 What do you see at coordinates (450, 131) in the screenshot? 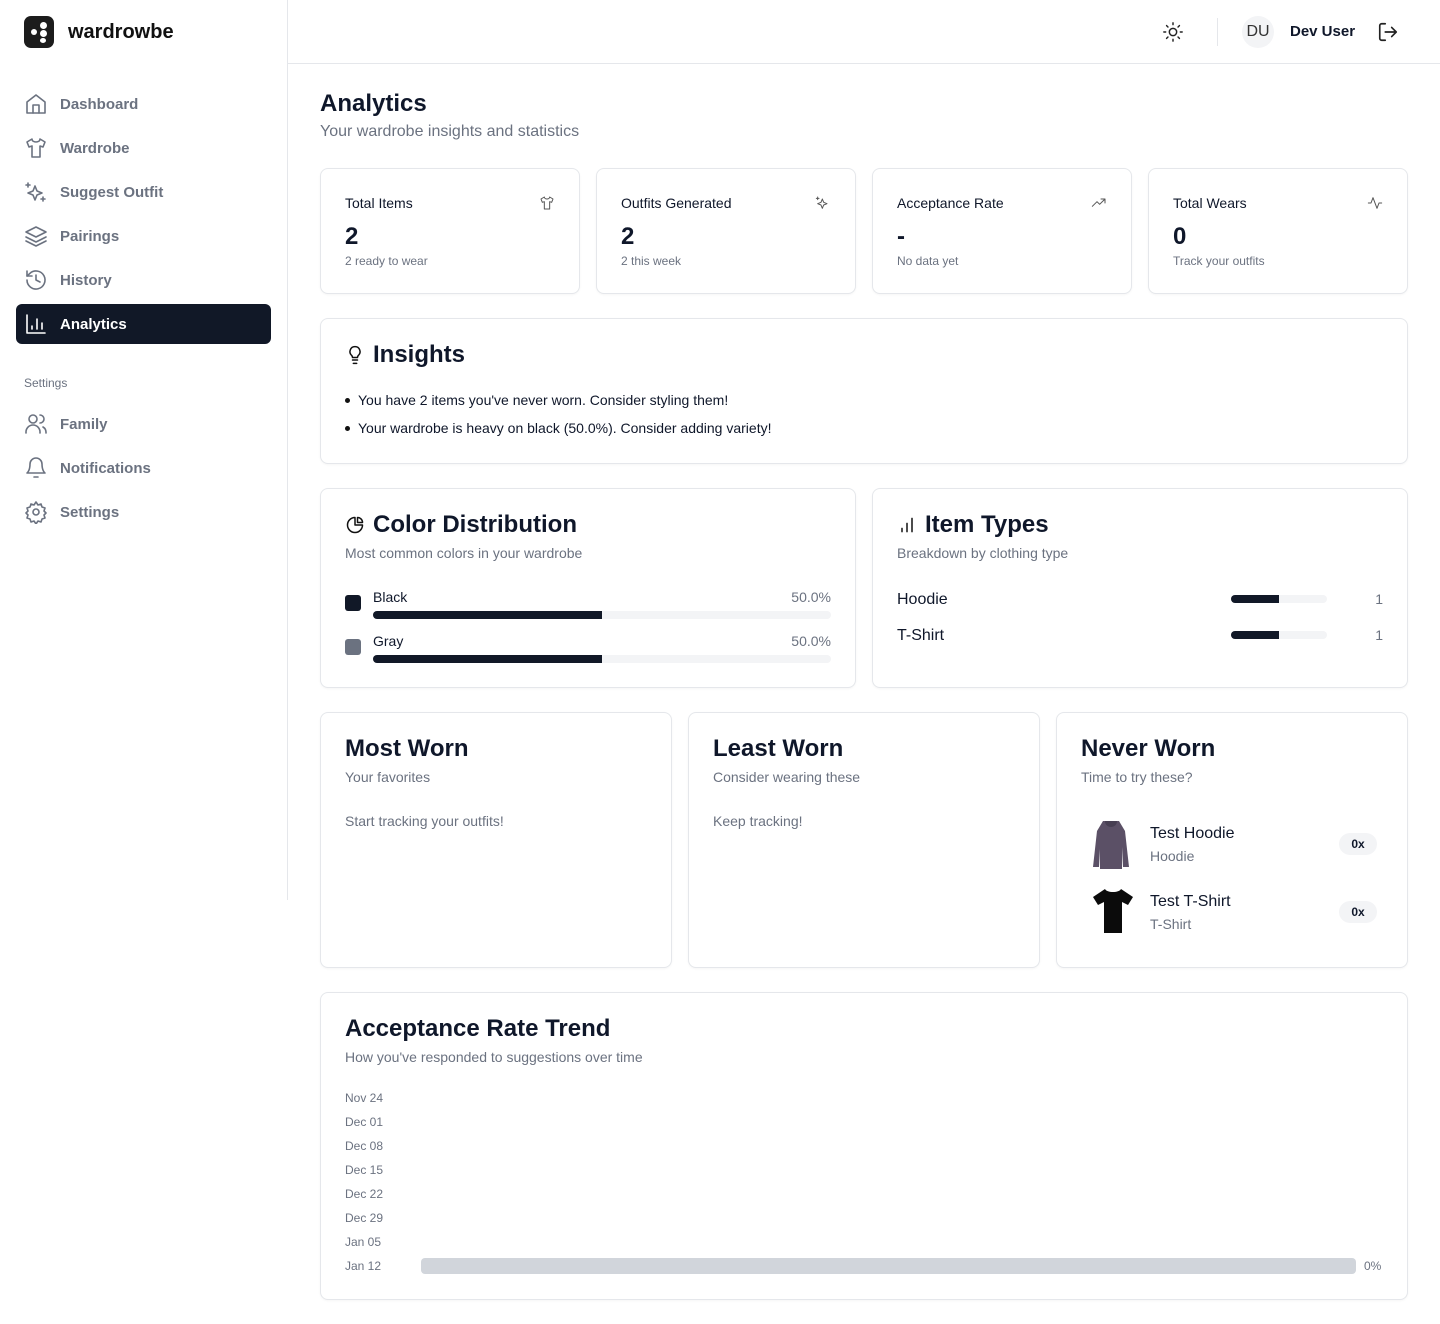
I see `page-subtitle: Your wardrobe insights and statistics` at bounding box center [450, 131].